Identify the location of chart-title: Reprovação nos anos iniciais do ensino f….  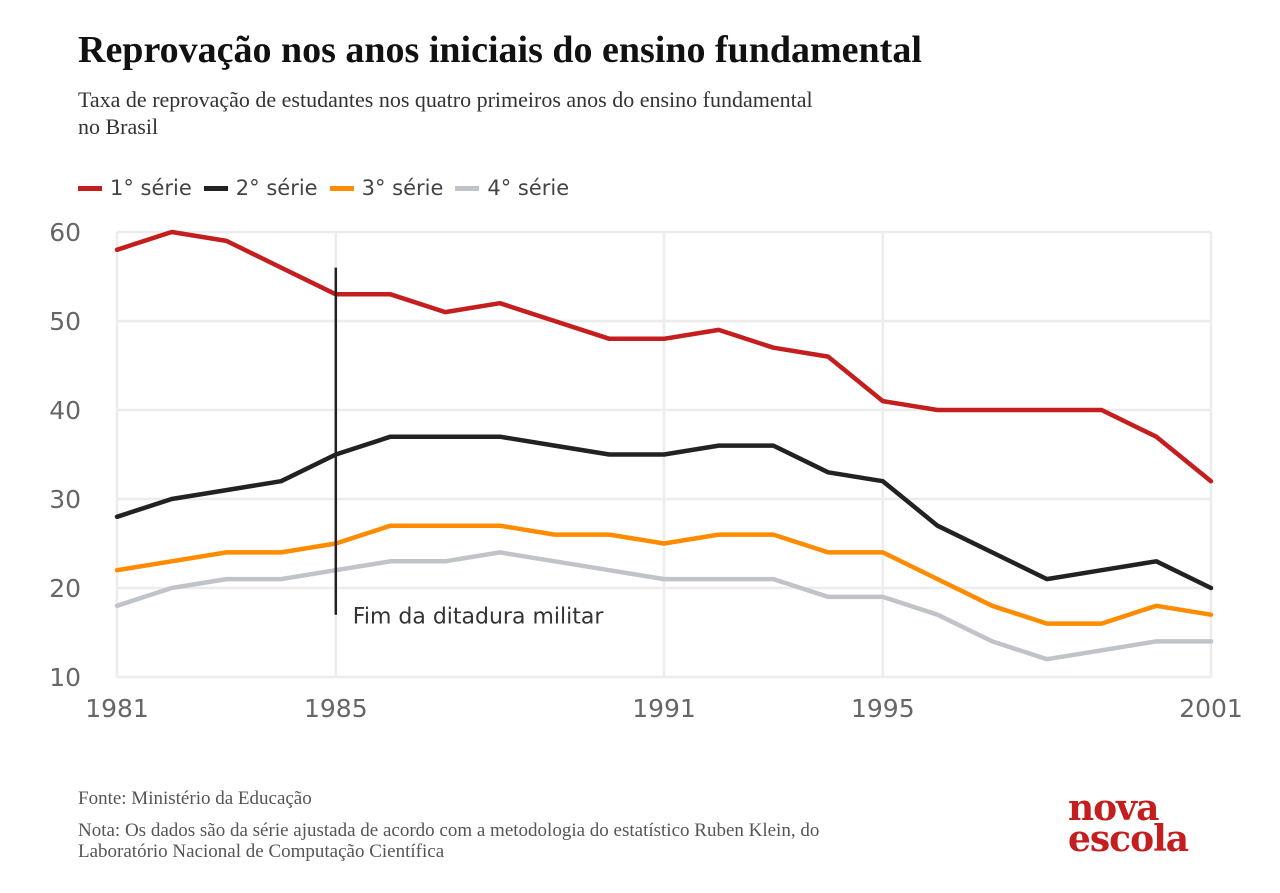
(500, 50).